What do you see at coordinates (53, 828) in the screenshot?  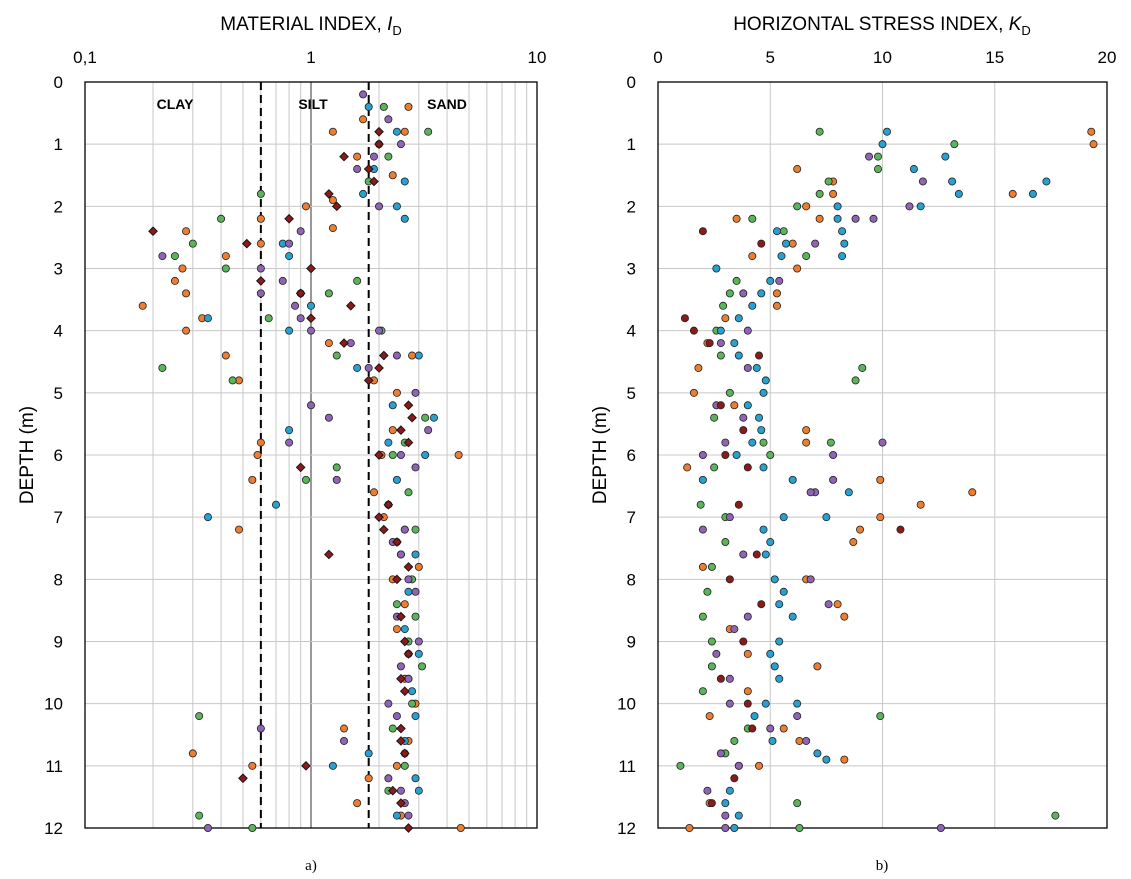 I see `panel-a-y-tick-label: 12` at bounding box center [53, 828].